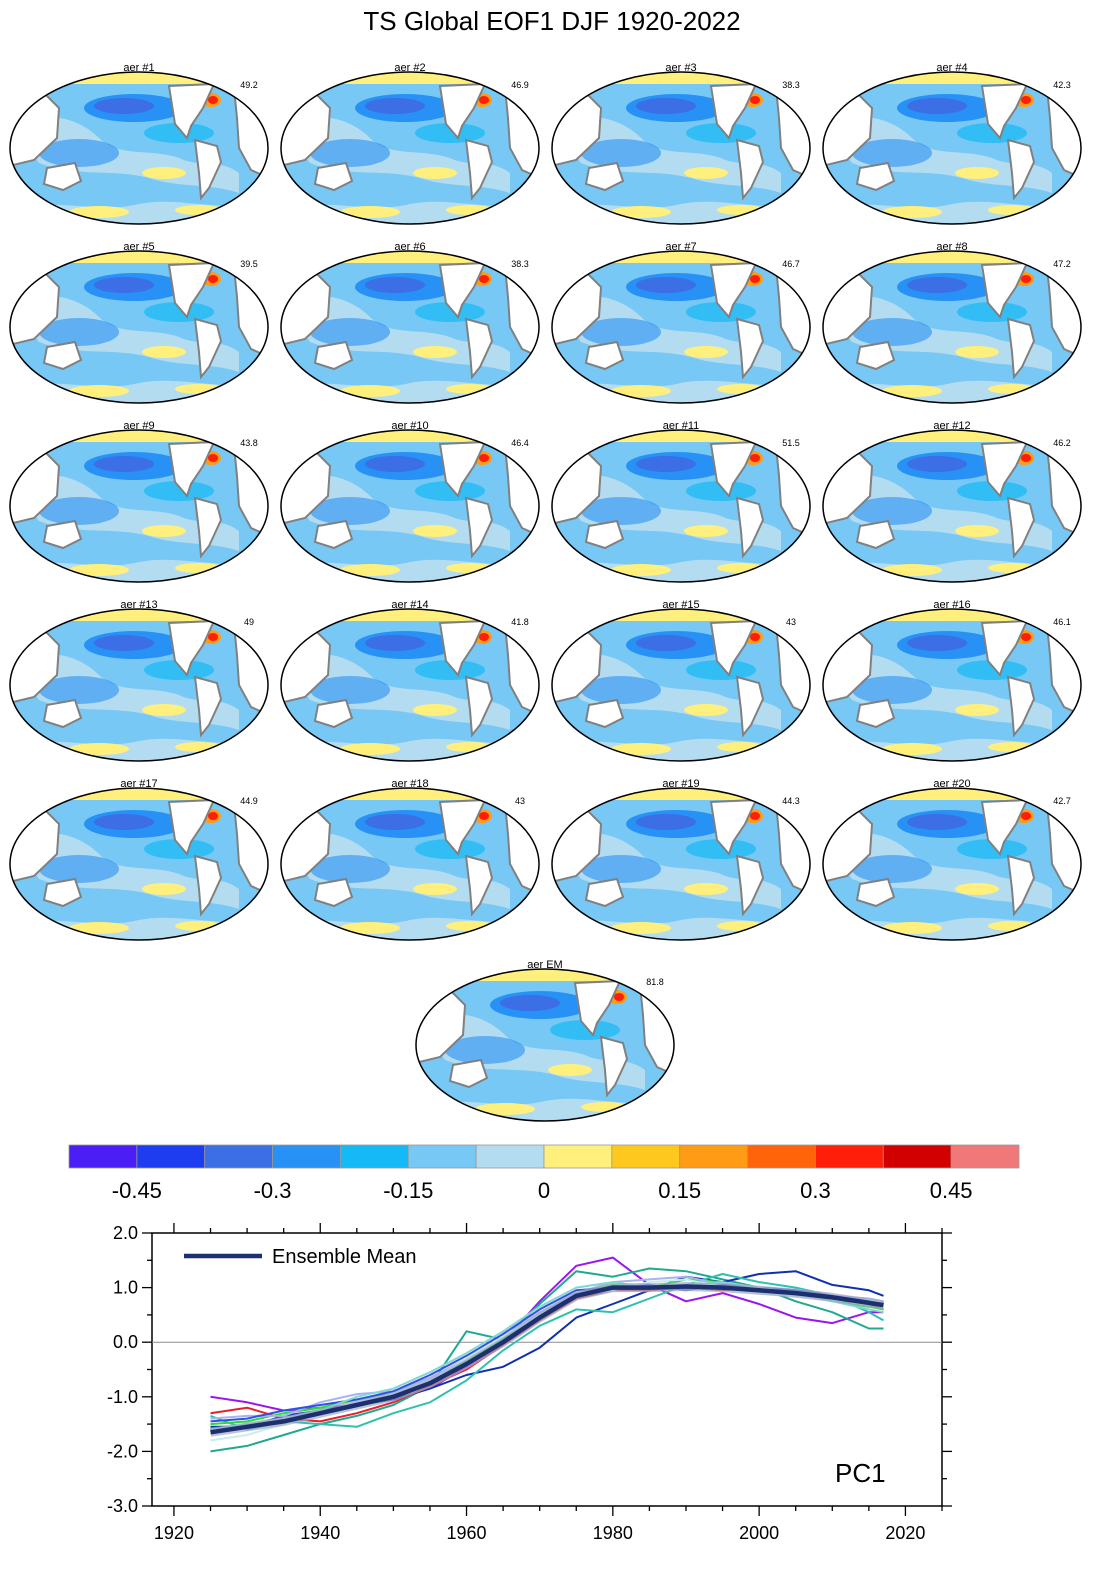  Describe the element at coordinates (1062, 443) in the screenshot. I see `panel-variance: 46.2` at that location.